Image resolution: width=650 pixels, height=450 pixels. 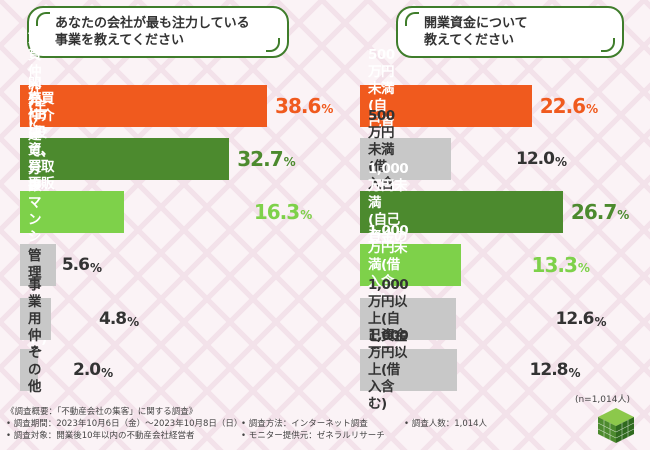 I want to click on left-bar-value-number-4: 4.8, so click(x=112, y=319).